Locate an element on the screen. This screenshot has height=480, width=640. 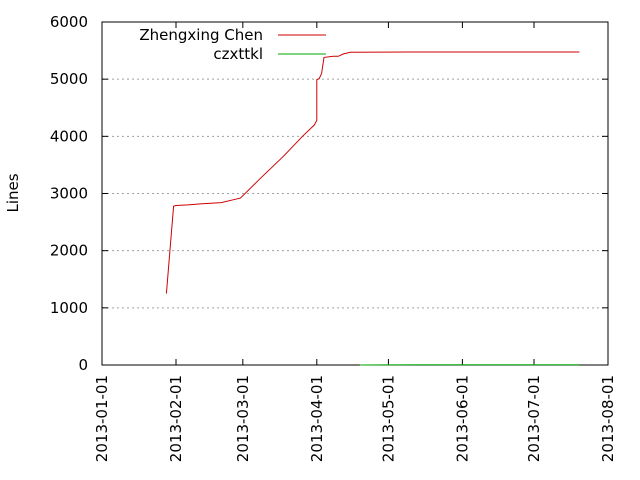
x-tick-label: 2013-08-01 is located at coordinates (608, 418).